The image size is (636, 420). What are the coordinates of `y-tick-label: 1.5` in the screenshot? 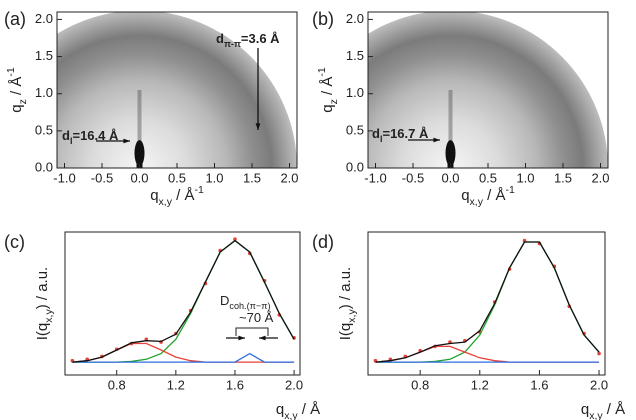 It's located at (355, 55).